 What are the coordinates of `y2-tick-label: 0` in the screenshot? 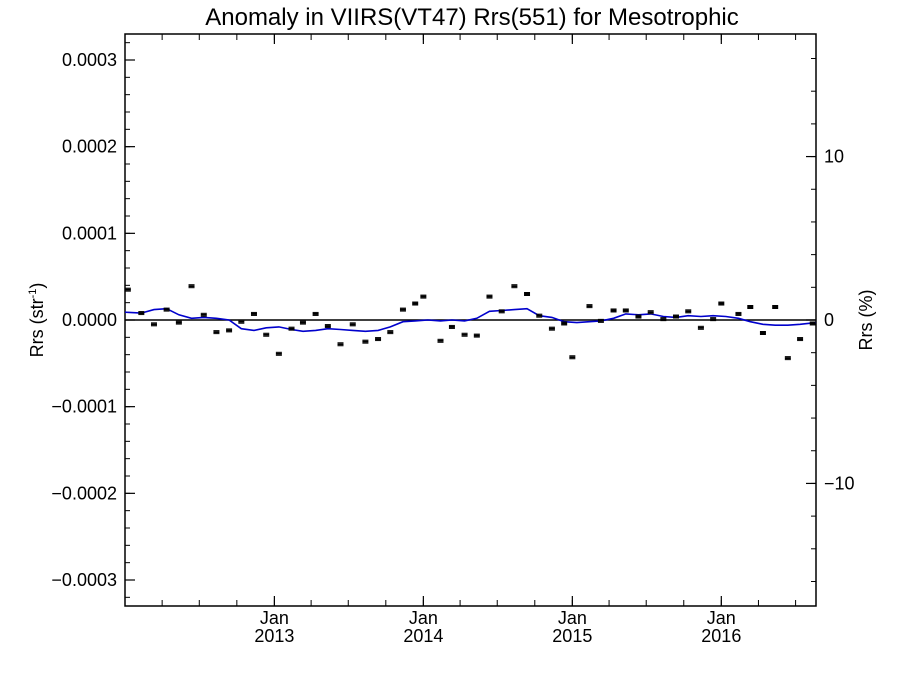 It's located at (829, 320).